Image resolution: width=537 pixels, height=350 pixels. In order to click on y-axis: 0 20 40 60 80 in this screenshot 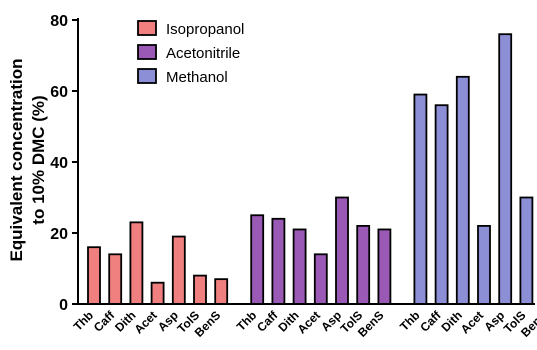, I will do `click(64, 163)`.